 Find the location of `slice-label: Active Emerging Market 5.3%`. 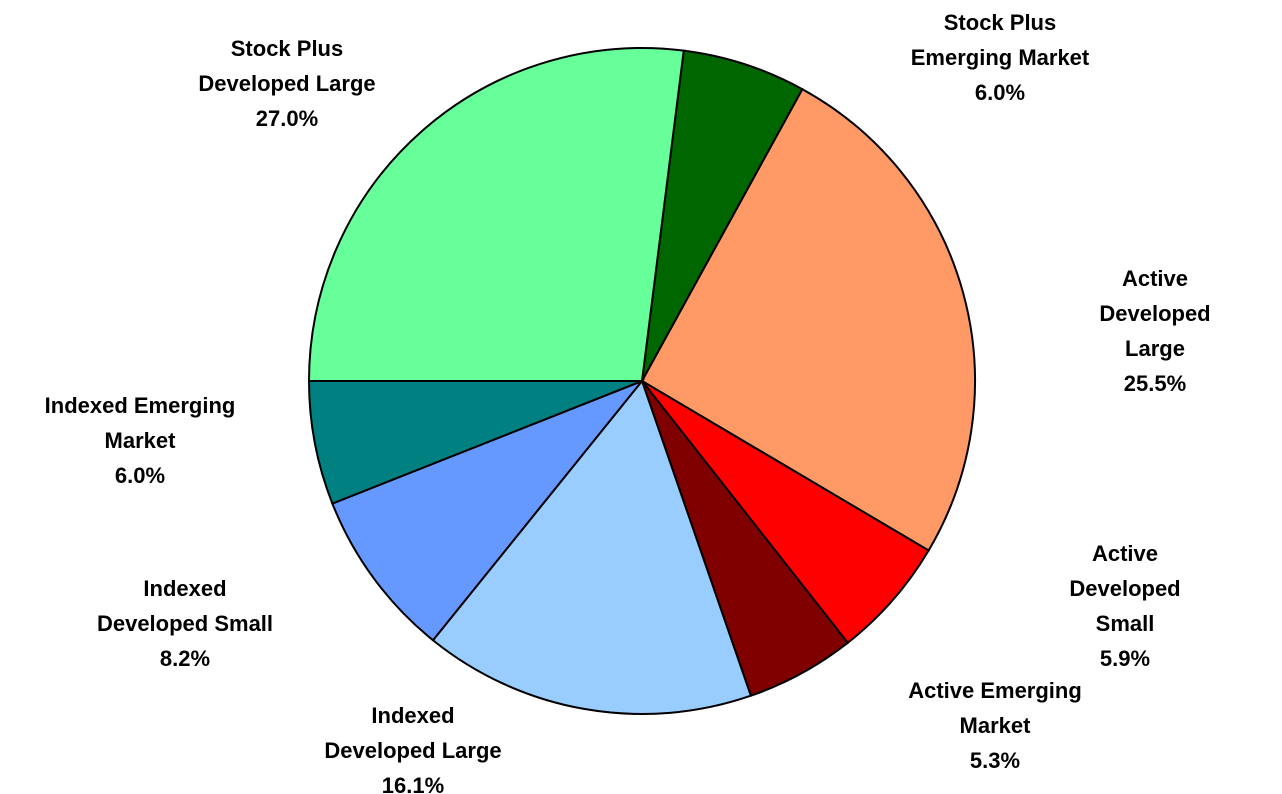

slice-label: Active Emerging Market 5.3% is located at coordinates (995, 725).